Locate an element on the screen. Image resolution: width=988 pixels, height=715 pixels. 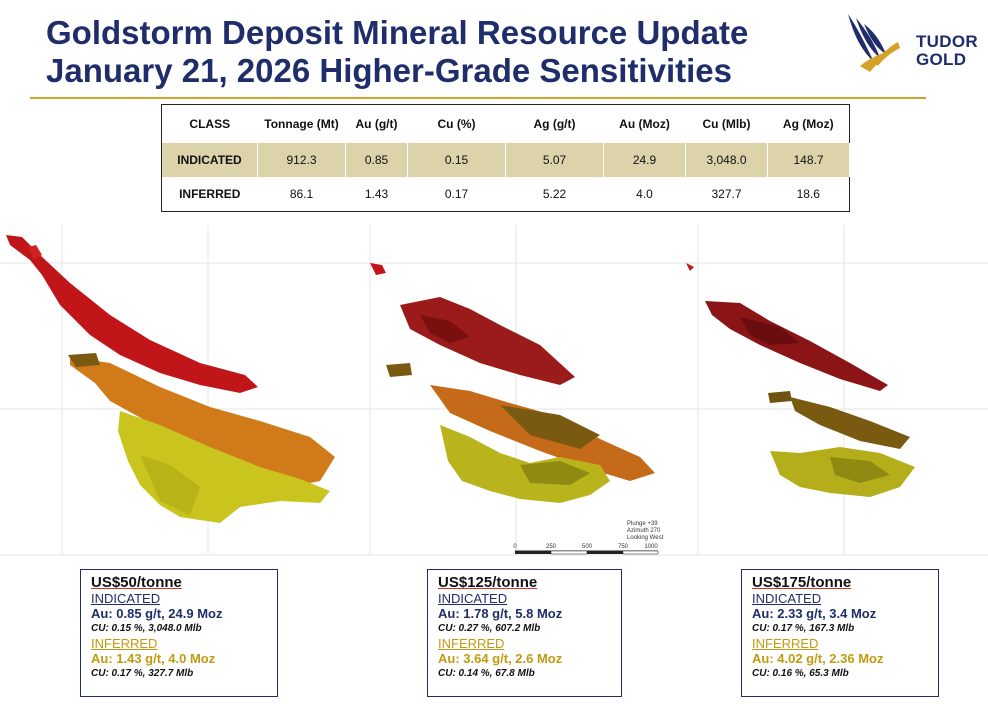
table-cell: INFERRED is located at coordinates (210, 194).